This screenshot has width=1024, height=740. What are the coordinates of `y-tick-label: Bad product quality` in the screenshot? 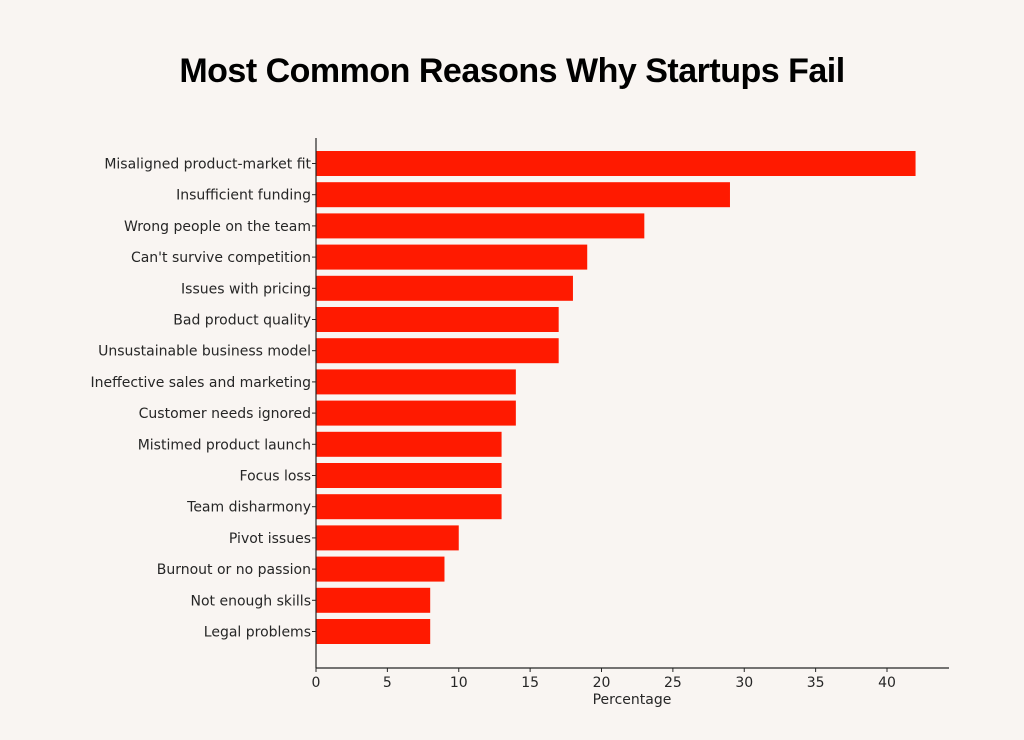 It's located at (242, 321).